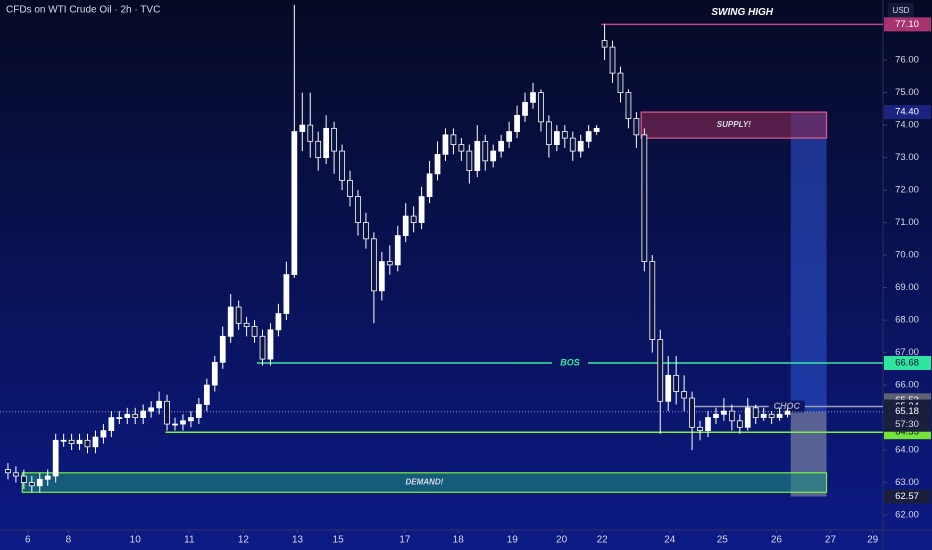 This screenshot has width=932, height=550. What do you see at coordinates (513, 540) in the screenshot?
I see `x-tick-label: 19` at bounding box center [513, 540].